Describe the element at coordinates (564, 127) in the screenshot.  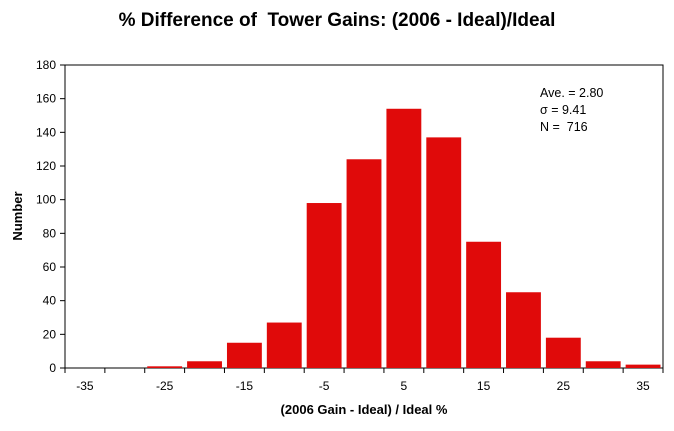
I see `stats-line-3: N = 716` at that location.